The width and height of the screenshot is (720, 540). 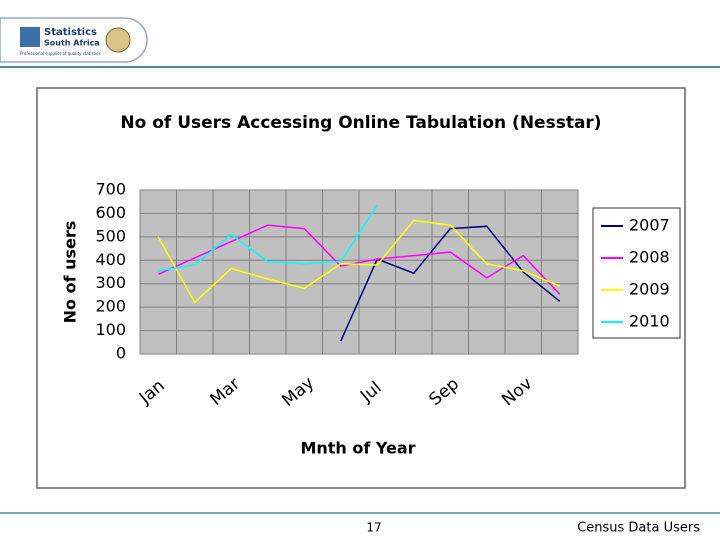 What do you see at coordinates (357, 448) in the screenshot?
I see `x-axis-label: Mnth of Year` at bounding box center [357, 448].